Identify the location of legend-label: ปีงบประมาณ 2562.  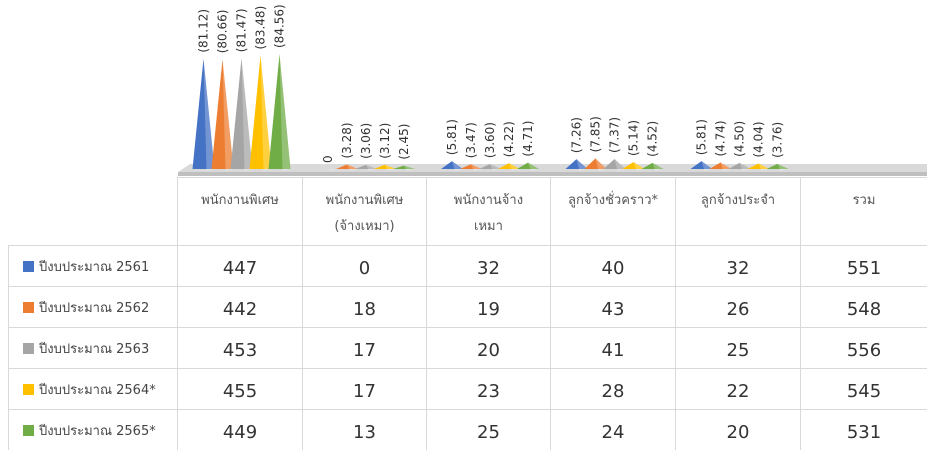
(94, 308).